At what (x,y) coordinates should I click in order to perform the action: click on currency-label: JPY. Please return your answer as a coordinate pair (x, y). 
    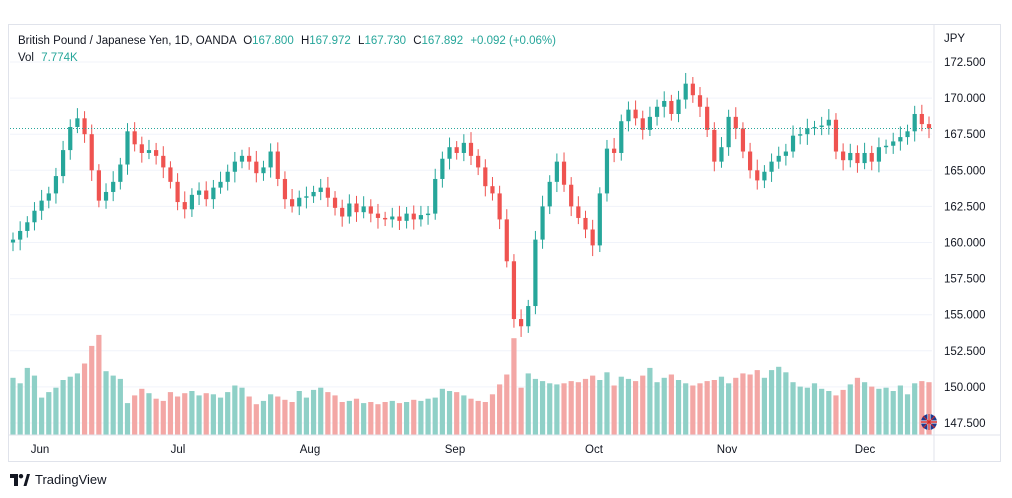
    Looking at the image, I should click on (955, 39).